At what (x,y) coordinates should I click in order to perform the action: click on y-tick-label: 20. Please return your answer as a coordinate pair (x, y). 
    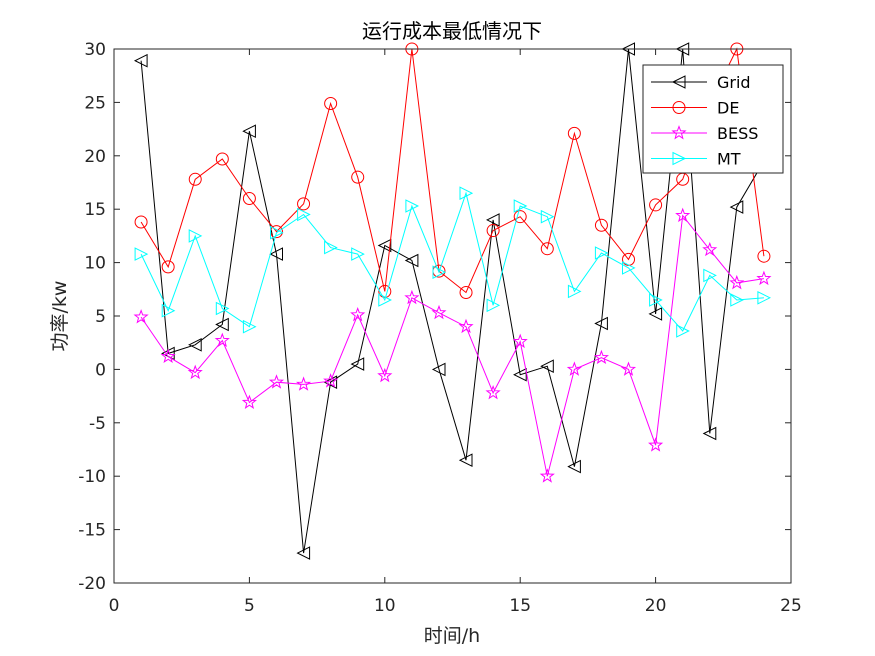
    Looking at the image, I should click on (95, 157).